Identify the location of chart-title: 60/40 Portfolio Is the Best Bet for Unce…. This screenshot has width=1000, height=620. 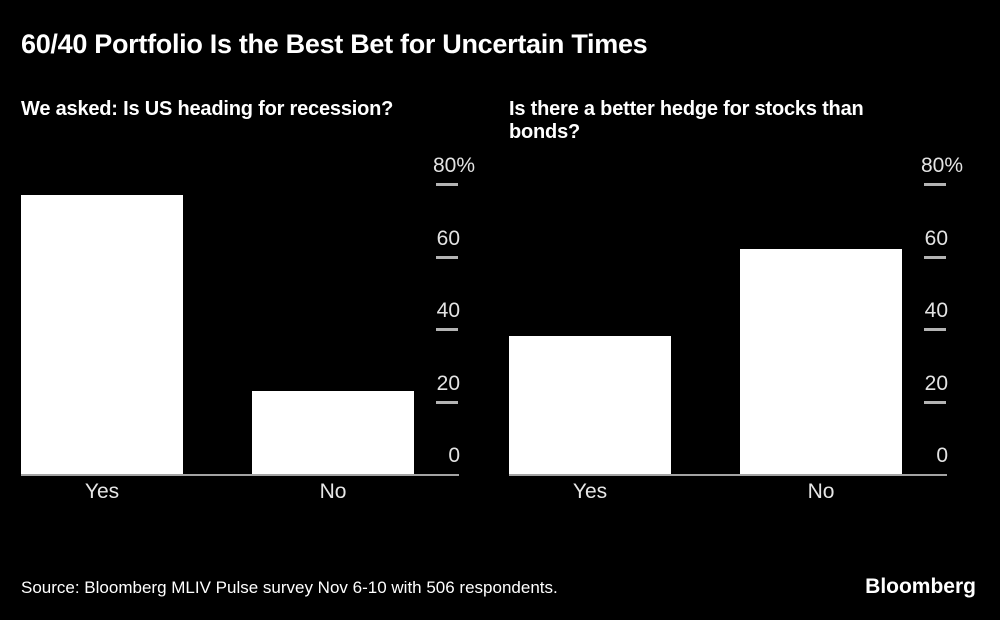
(334, 44).